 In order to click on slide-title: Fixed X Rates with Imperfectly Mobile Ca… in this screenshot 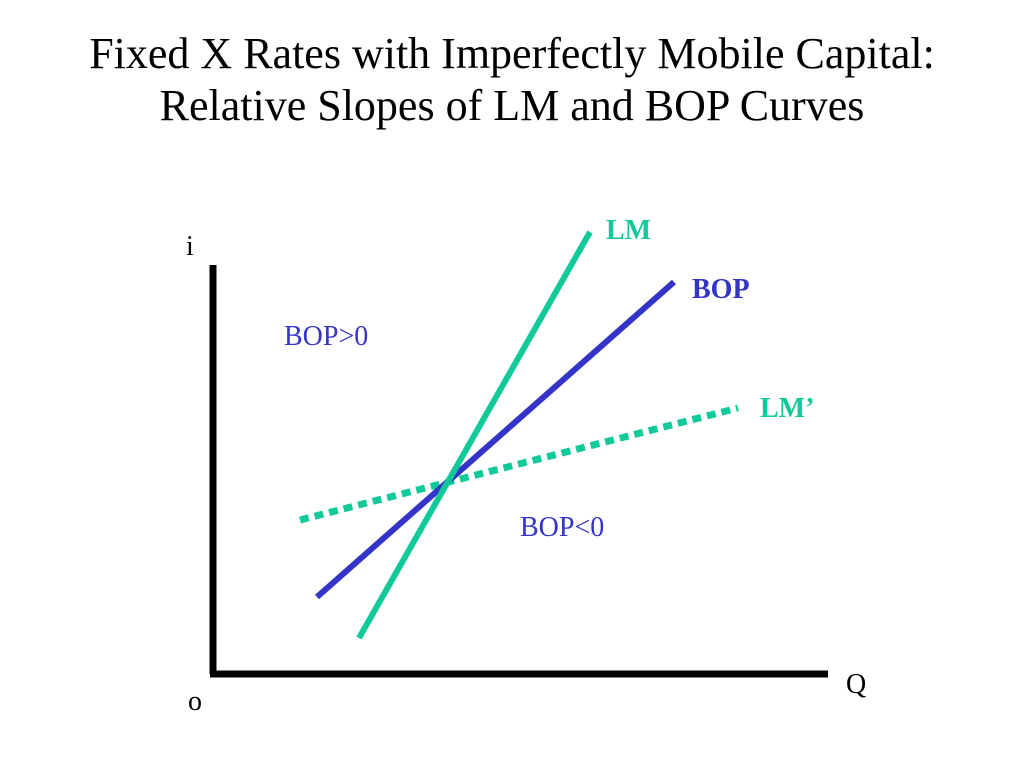, I will do `click(512, 80)`.